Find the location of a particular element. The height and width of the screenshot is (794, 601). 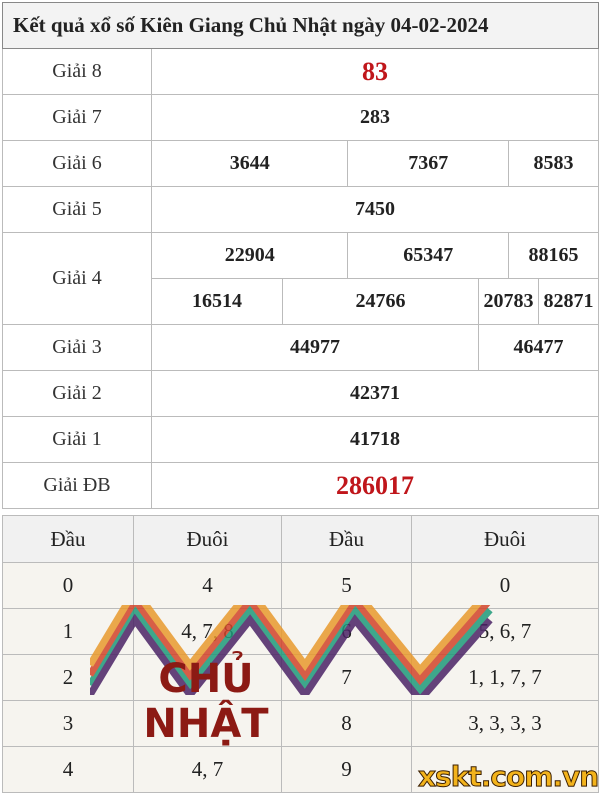

prize-row-g2: Giải 2 42371 is located at coordinates (300, 393).